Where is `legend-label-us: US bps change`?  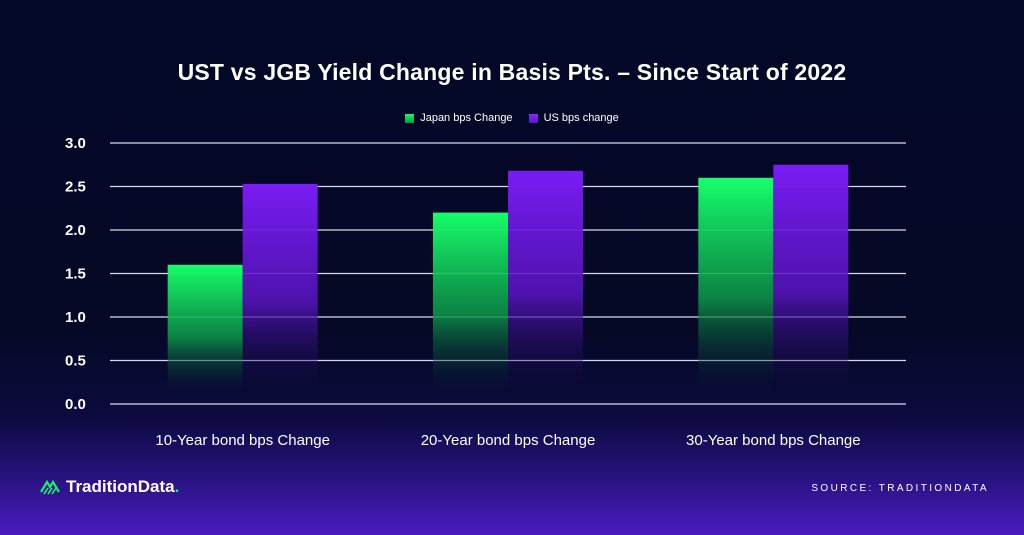 legend-label-us: US bps change is located at coordinates (581, 118).